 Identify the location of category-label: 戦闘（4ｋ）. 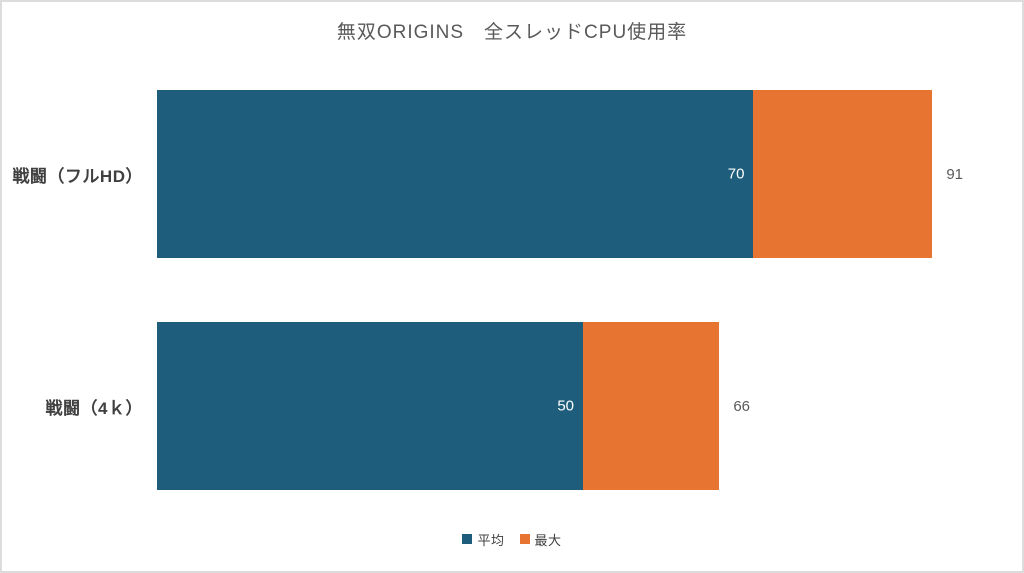
(94, 408).